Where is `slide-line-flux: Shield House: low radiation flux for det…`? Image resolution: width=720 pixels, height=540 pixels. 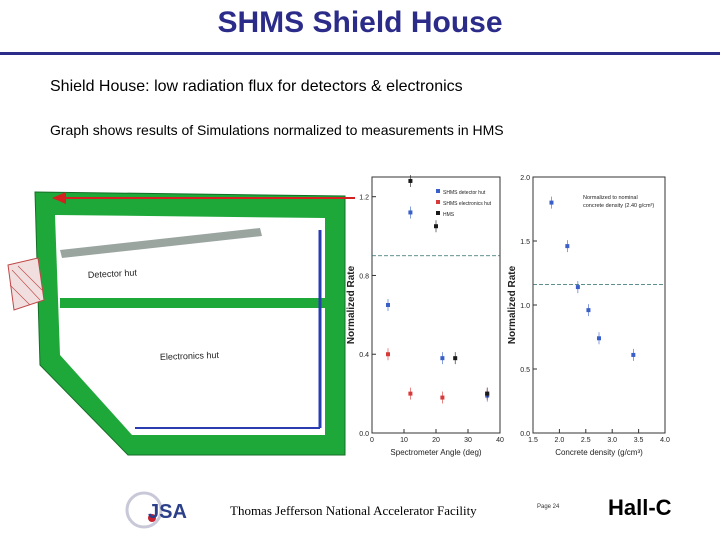 slide-line-flux: Shield House: low radiation flux for det… is located at coordinates (256, 86).